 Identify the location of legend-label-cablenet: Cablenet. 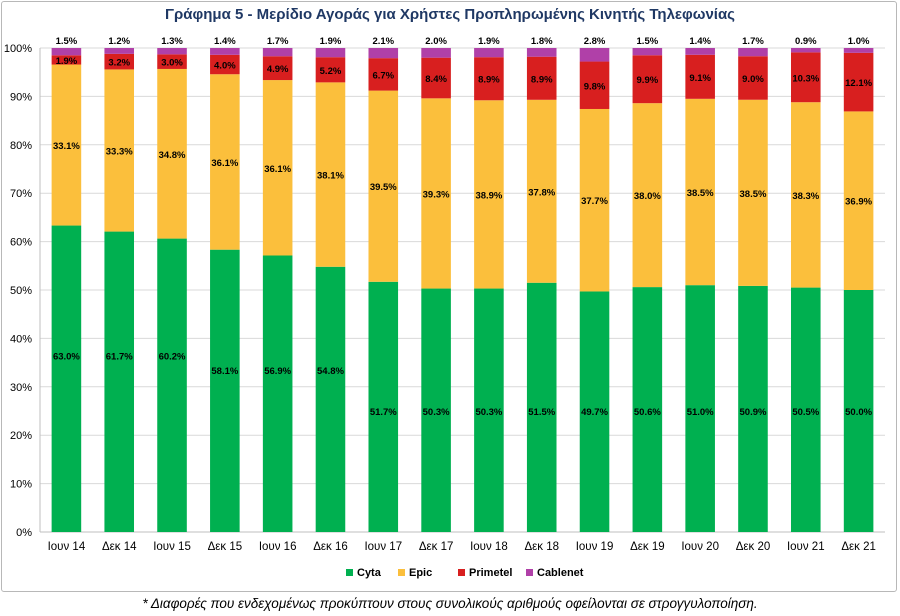
(560, 573).